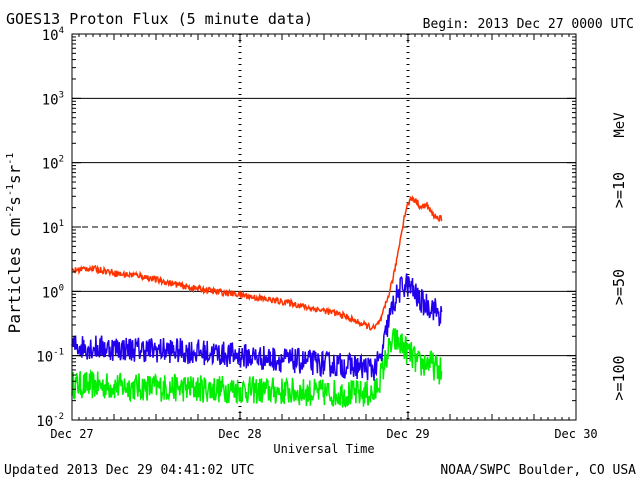  I want to click on x-tick-label: Dec 29, so click(407, 434).